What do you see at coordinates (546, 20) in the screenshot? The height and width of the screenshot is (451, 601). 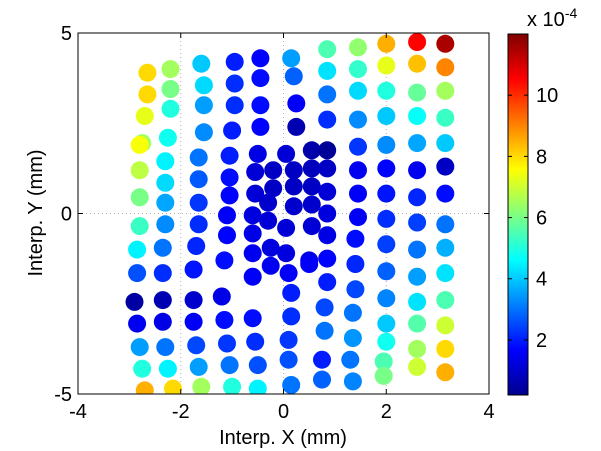 I see `colorbar-exponent-base: x 10` at bounding box center [546, 20].